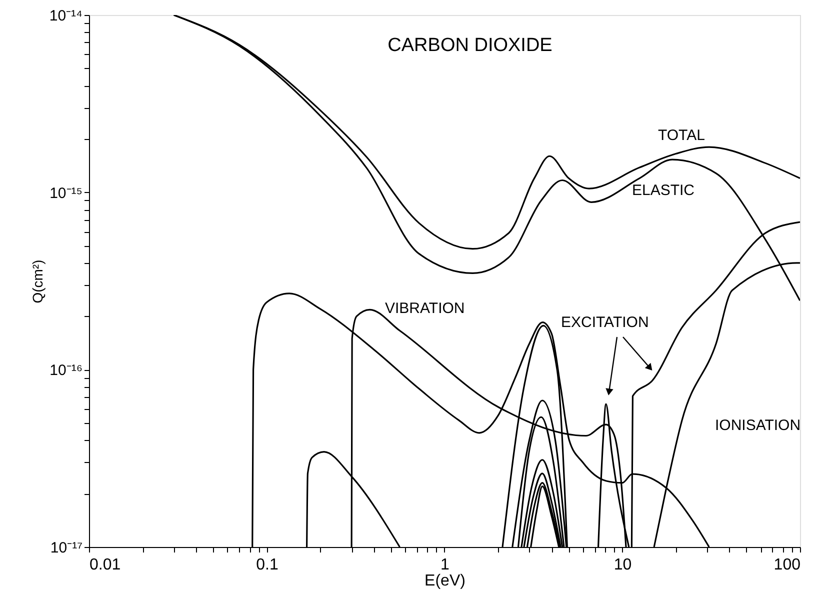 Image resolution: width=822 pixels, height=595 pixels. What do you see at coordinates (66, 371) in the screenshot?
I see `y-tick-label: 10⁻¹⁶` at bounding box center [66, 371].